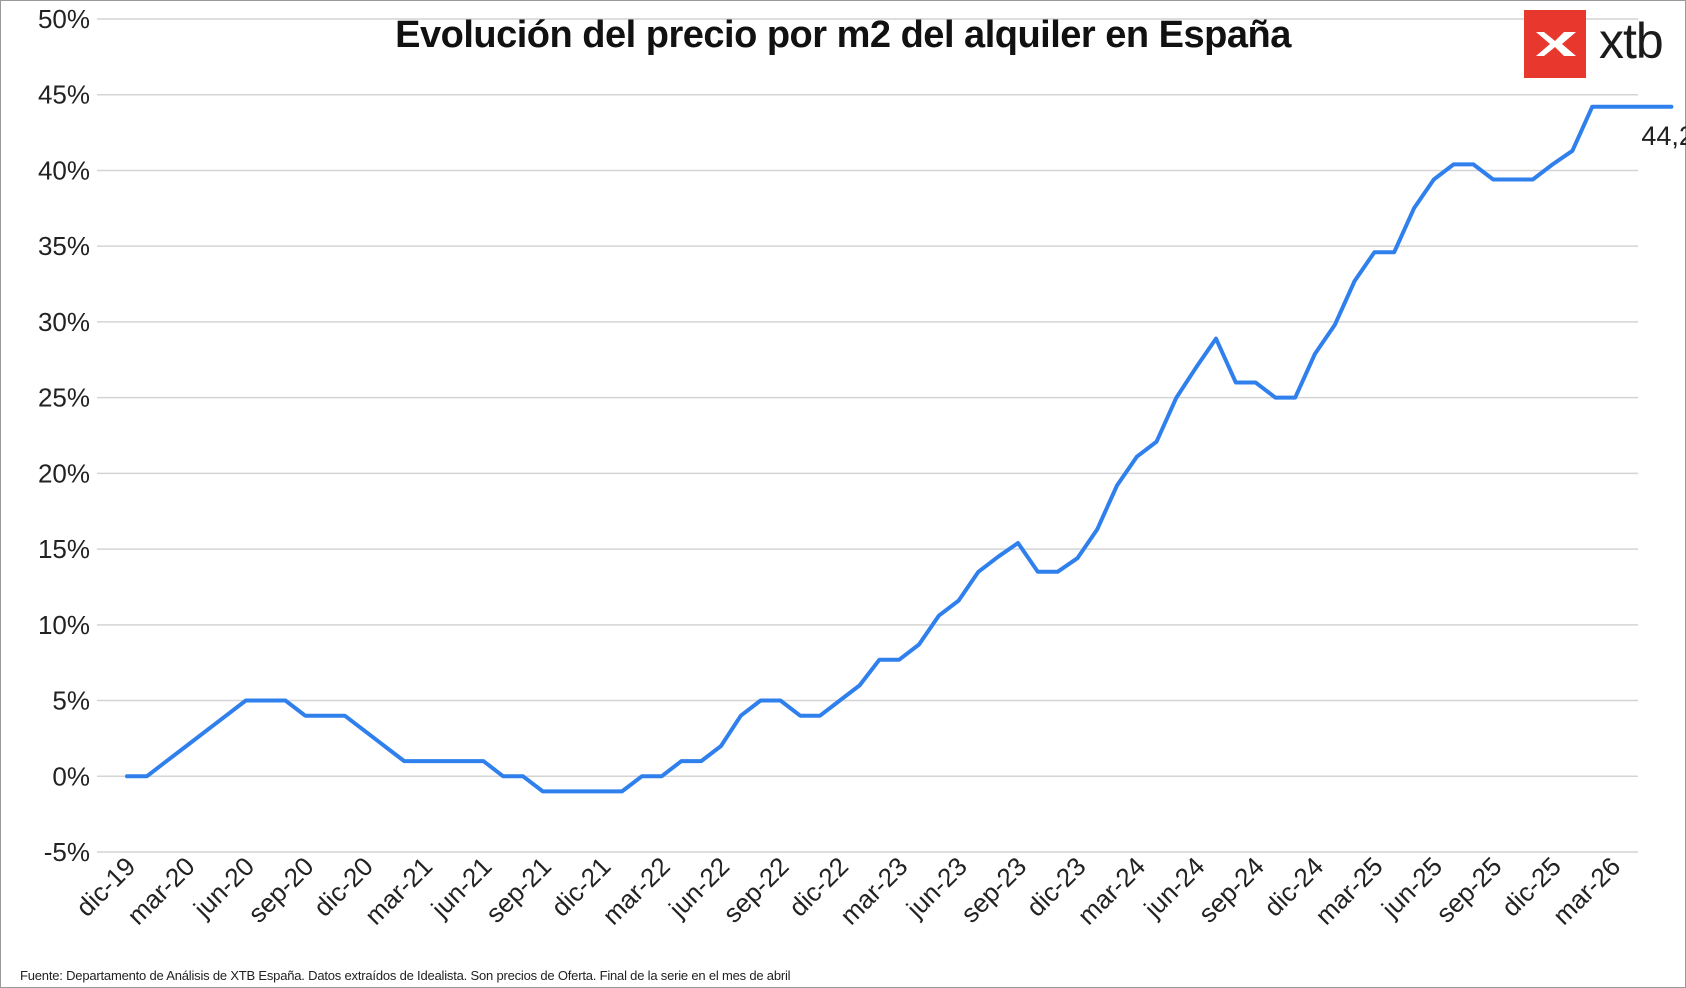 The height and width of the screenshot is (988, 1686). I want to click on y-tick-label: 45%, so click(64, 95).